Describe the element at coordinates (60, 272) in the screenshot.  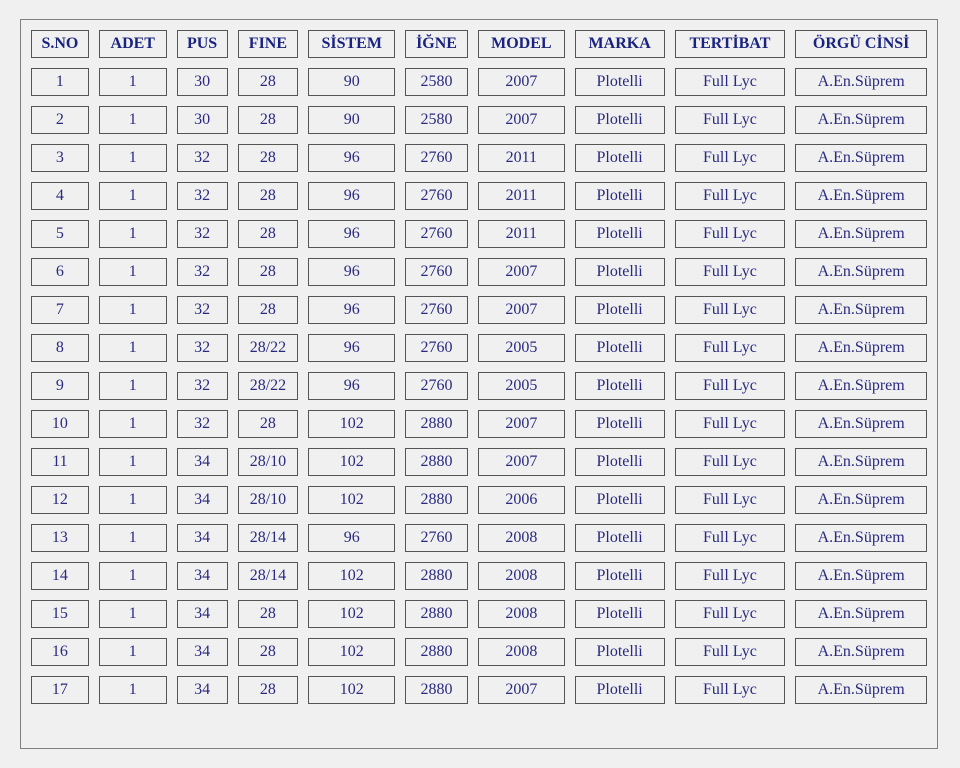
I see `cell-sno: 6` at that location.